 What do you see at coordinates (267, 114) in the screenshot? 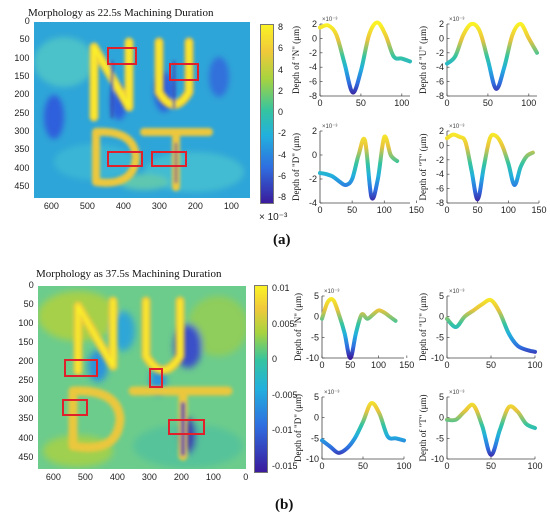
I see `colorbar-a` at bounding box center [267, 114].